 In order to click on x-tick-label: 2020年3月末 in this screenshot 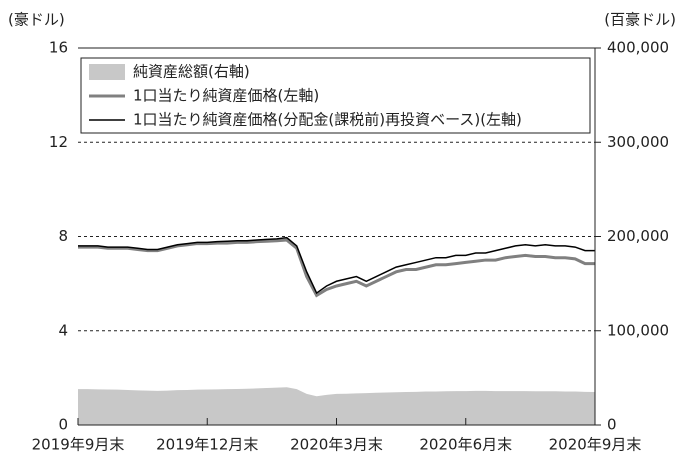, I will do `click(336, 445)`.